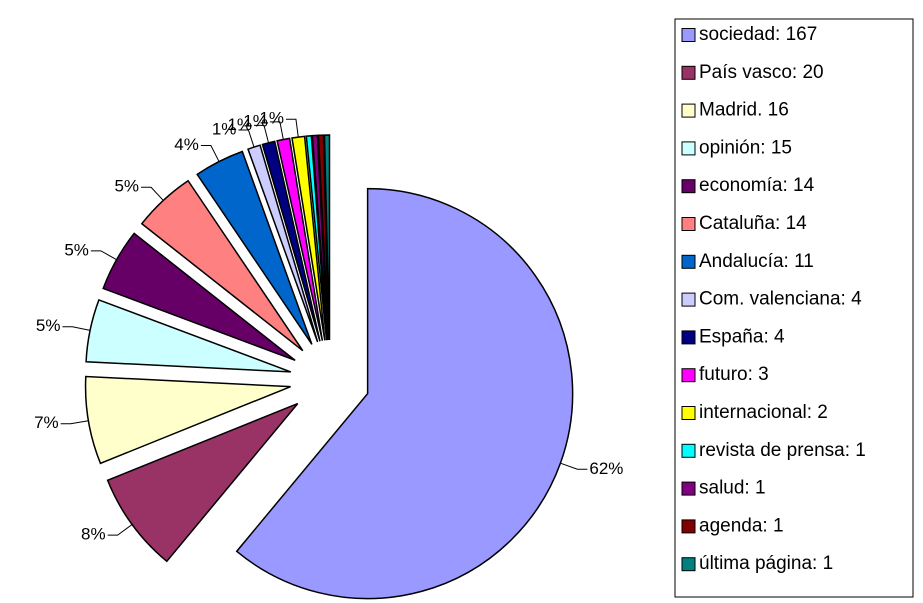  What do you see at coordinates (780, 299) in the screenshot?
I see `legend-label: Com. valenciana: 4` at bounding box center [780, 299].